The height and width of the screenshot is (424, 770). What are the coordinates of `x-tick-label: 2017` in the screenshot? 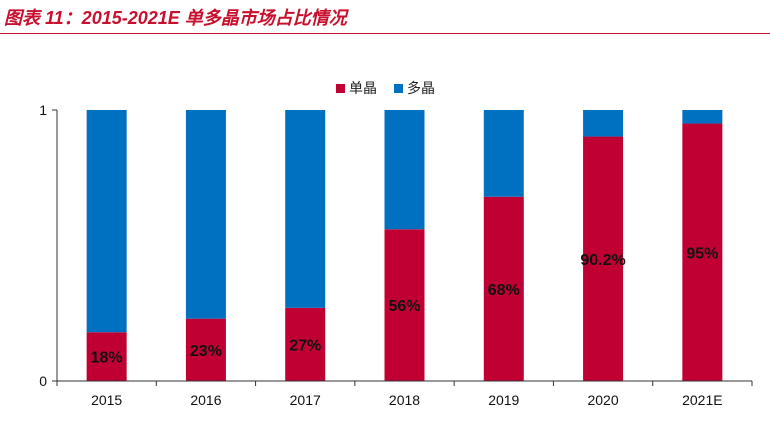 It's located at (305, 400).